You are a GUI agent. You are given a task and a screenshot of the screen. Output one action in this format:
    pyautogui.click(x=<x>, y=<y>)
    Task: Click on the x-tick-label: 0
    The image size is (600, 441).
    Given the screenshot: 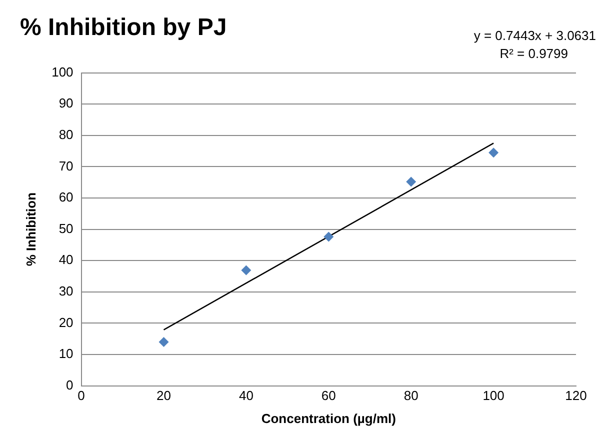 What is the action you would take?
    pyautogui.click(x=81, y=396)
    